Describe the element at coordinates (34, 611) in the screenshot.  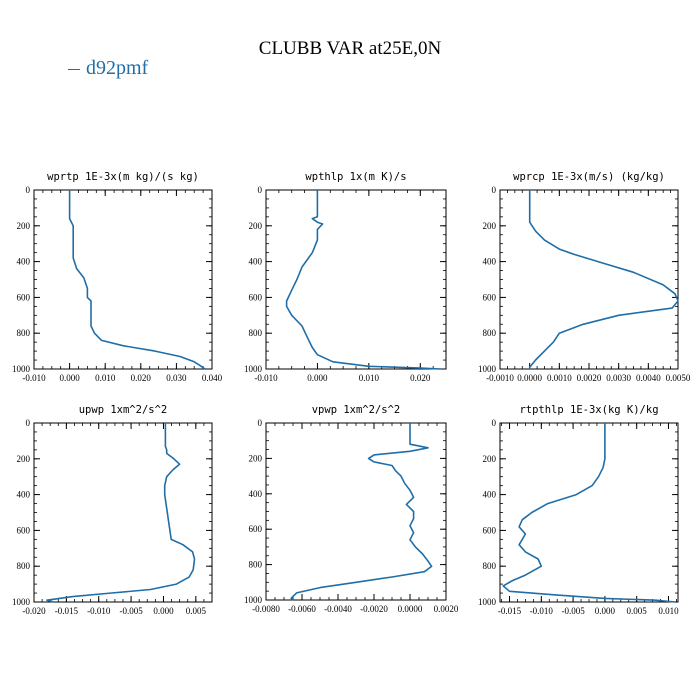
I see `x-tick-label: -0.020` at that location.